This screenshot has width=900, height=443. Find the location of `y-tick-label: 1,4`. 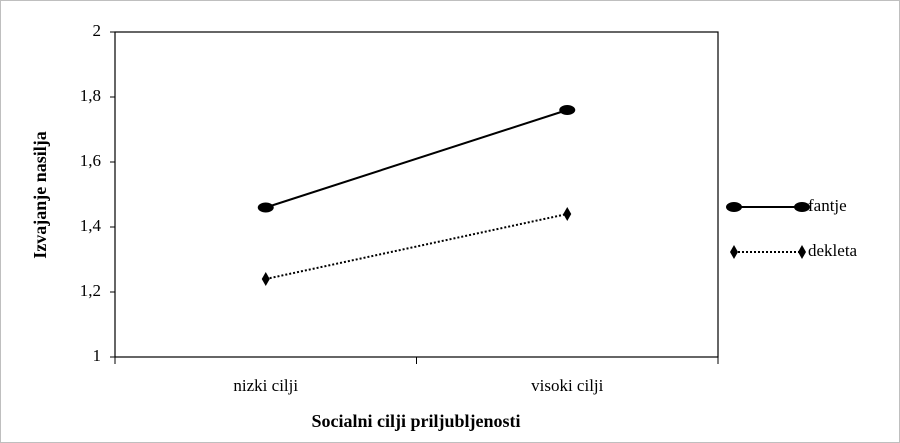

y-tick-label: 1,4 is located at coordinates (91, 225).